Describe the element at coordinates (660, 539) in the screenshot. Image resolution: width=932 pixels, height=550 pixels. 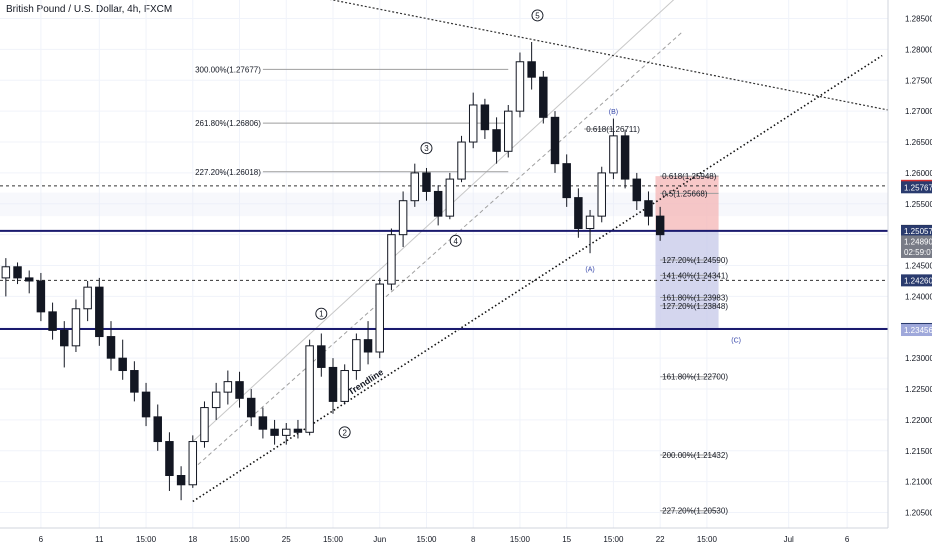
I see `time-tick-label: 22` at that location.